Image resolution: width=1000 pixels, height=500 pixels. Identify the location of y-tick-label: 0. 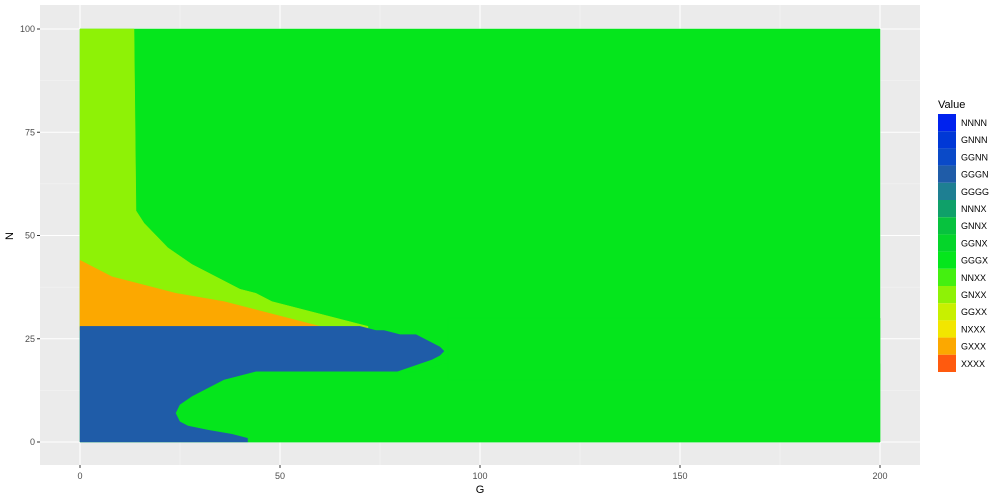
(32, 442).